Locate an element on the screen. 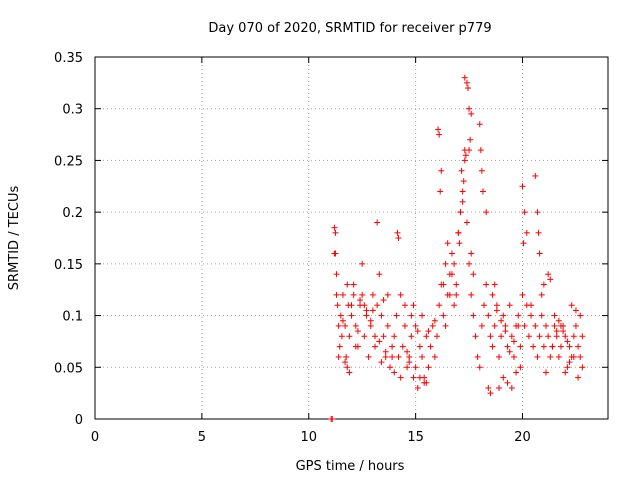 The image size is (640, 480). y-tick-label: 0.15 is located at coordinates (68, 265).